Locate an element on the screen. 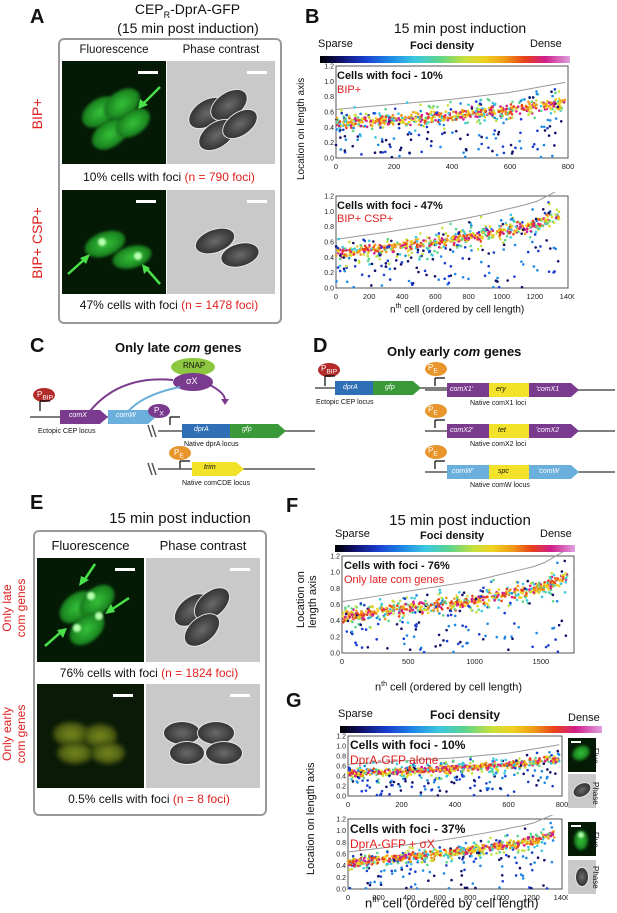 The image size is (617, 913). panel-b-sparse: Sparse is located at coordinates (335, 44).